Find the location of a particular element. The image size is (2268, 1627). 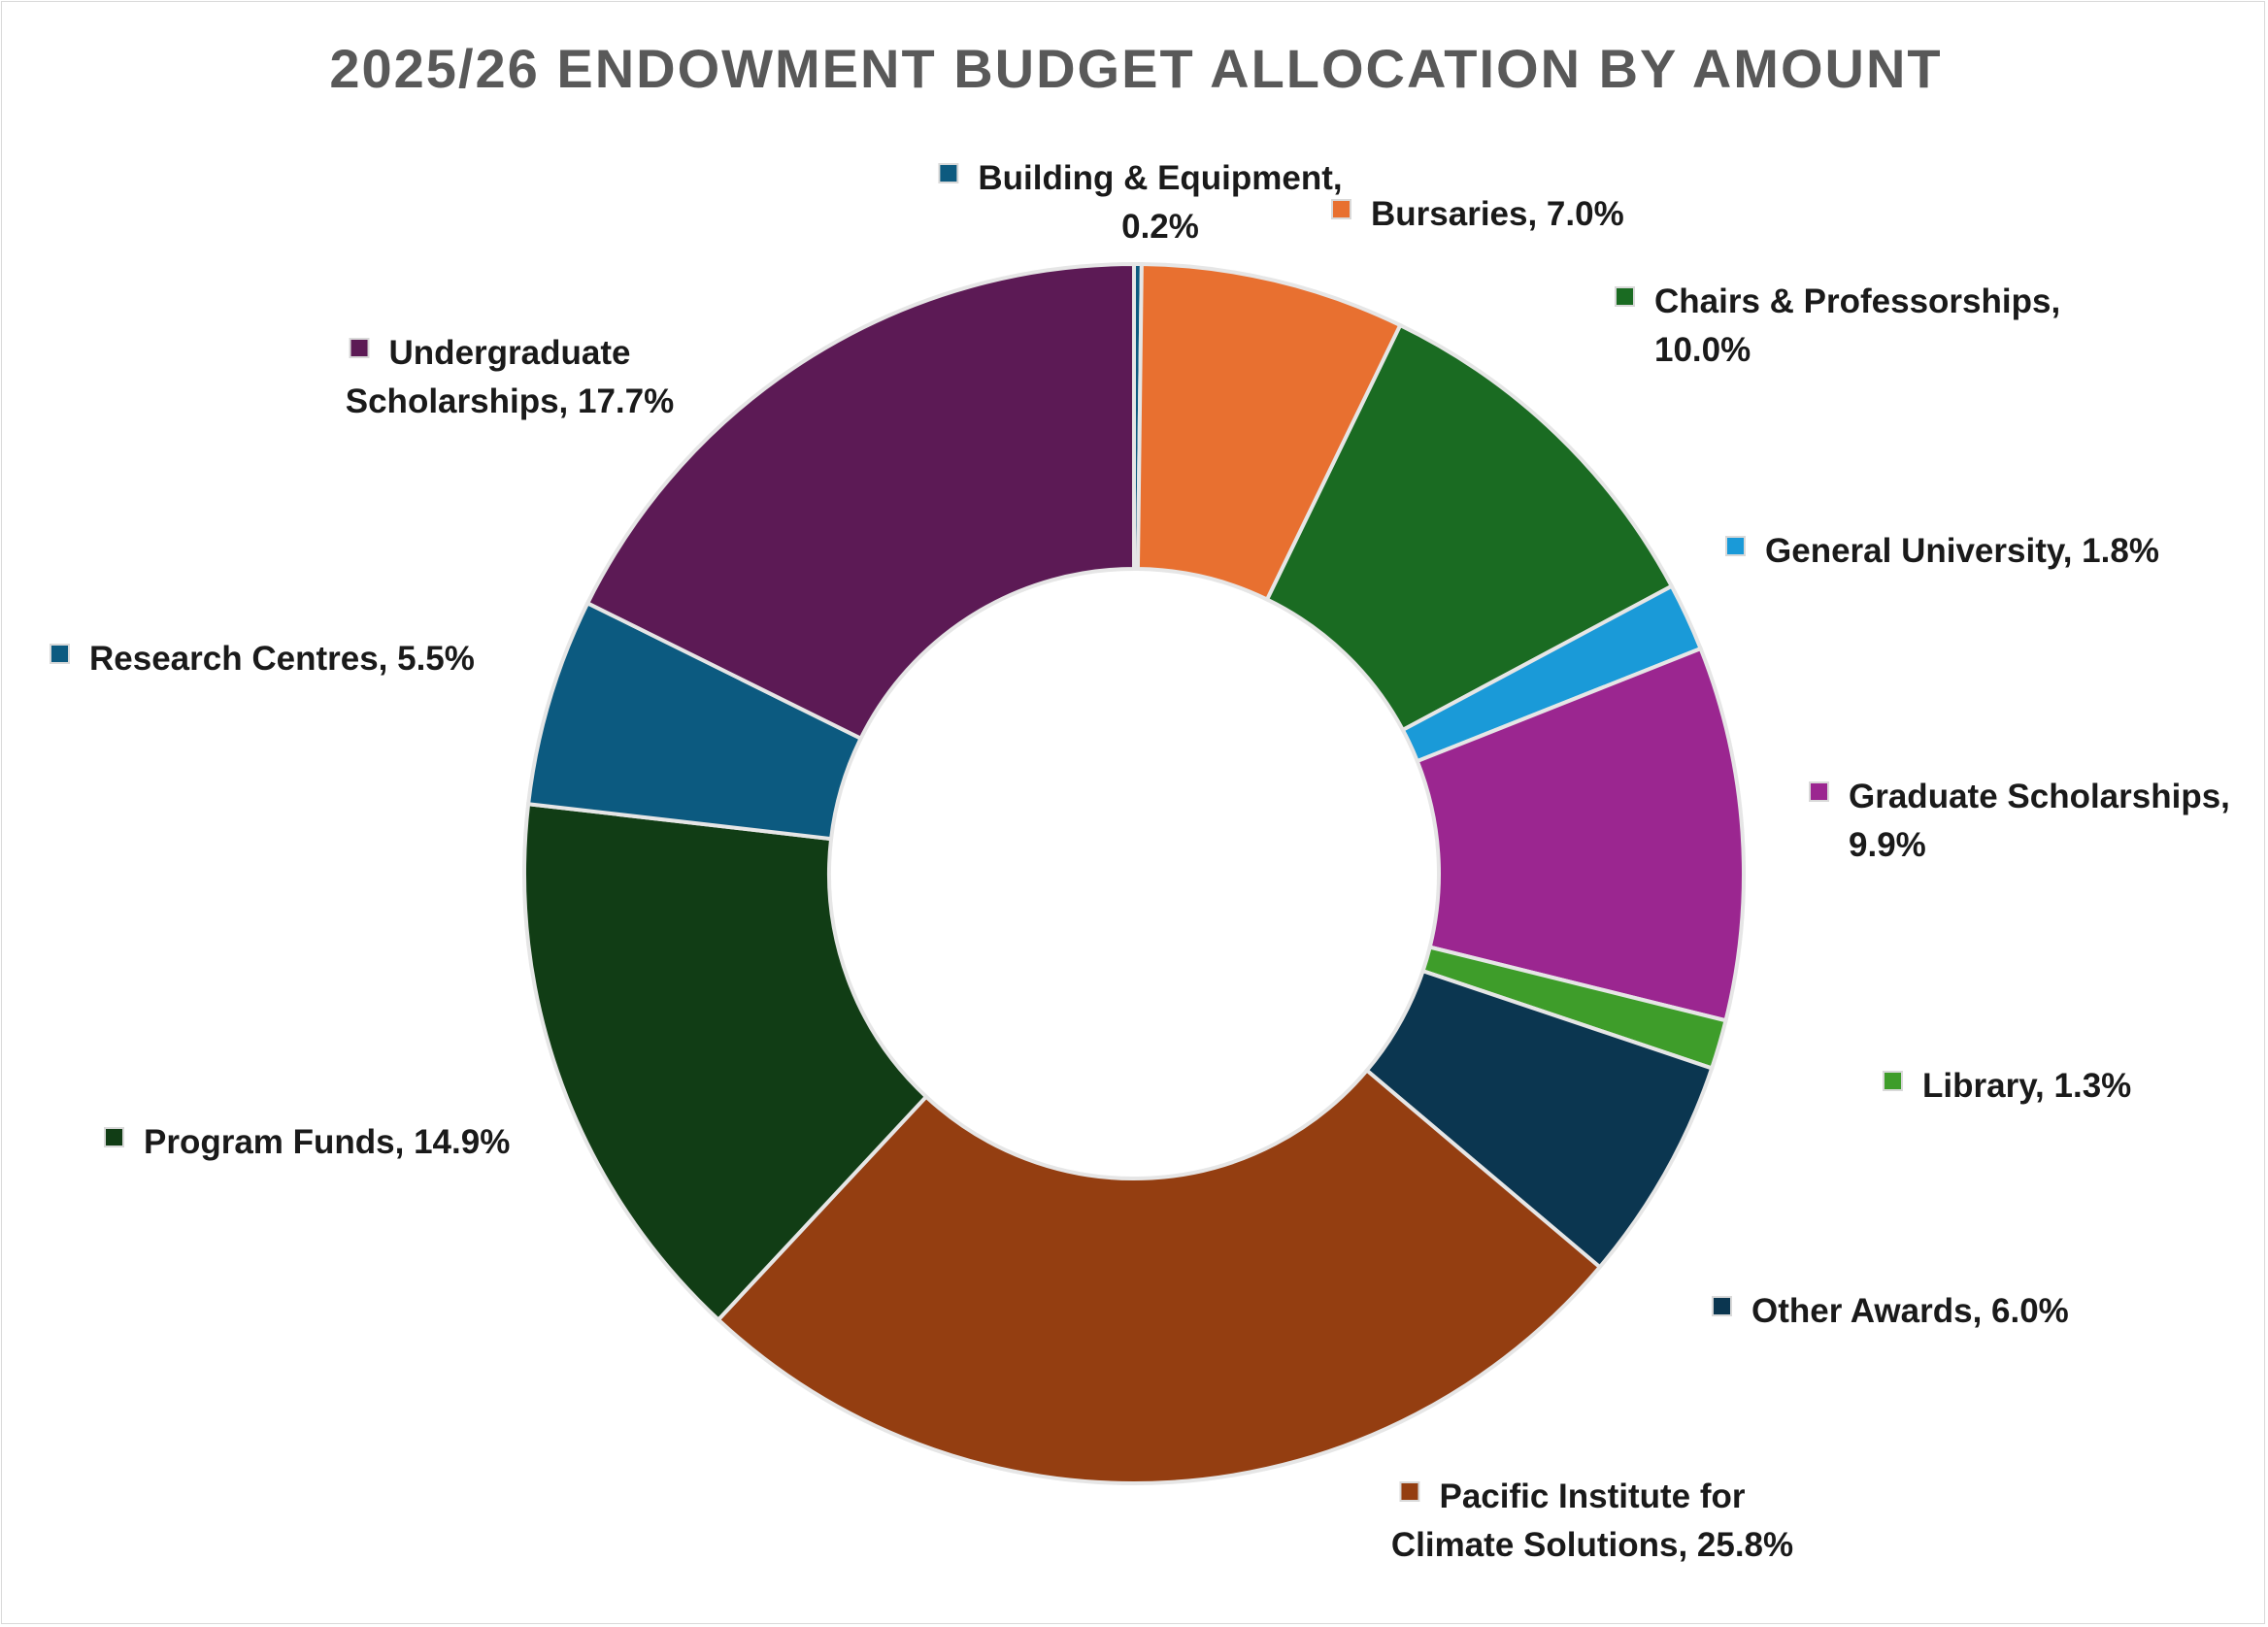

data-label-text: Undergraduate Scholarships, 17.7% is located at coordinates (510, 377).